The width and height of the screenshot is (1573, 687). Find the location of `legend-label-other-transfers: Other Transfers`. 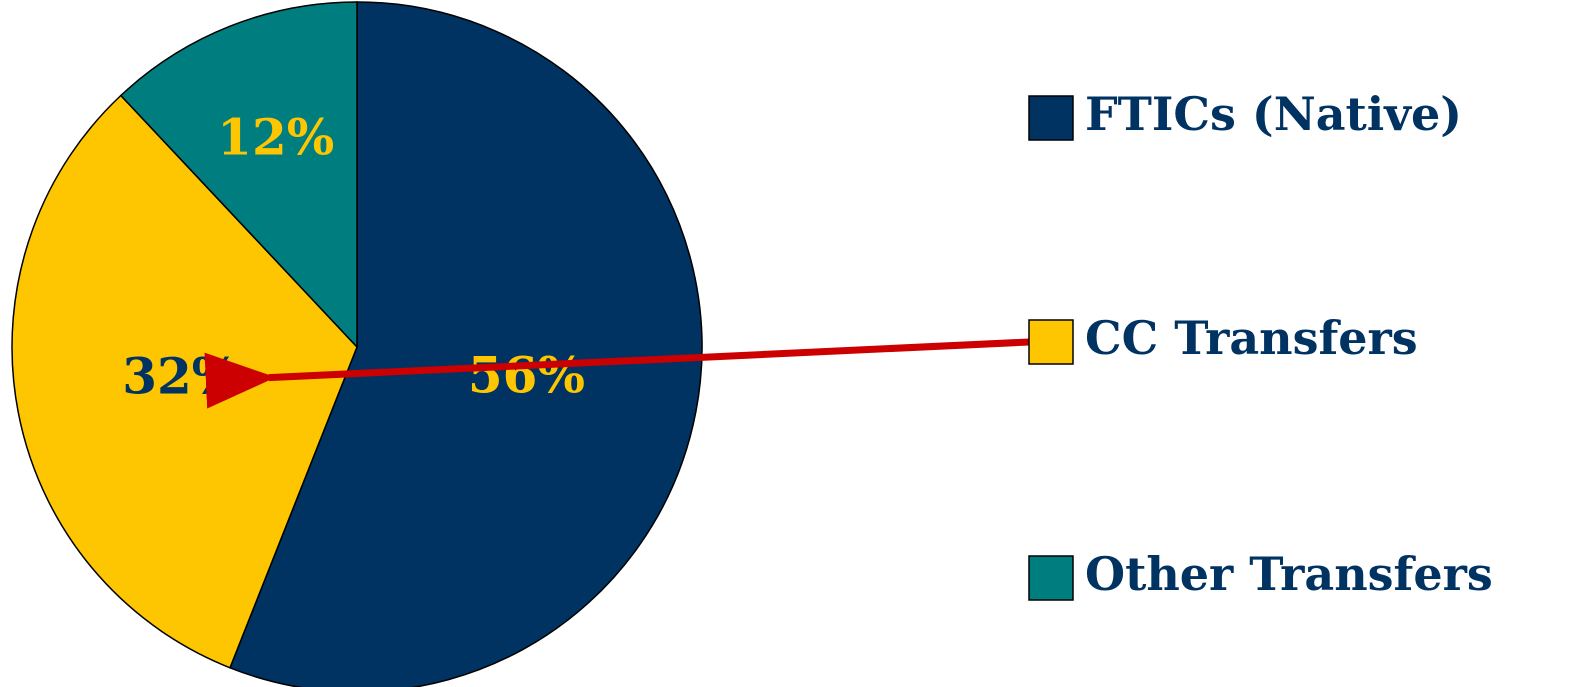

legend-label-other-transfers: Other Transfers is located at coordinates (1289, 574).